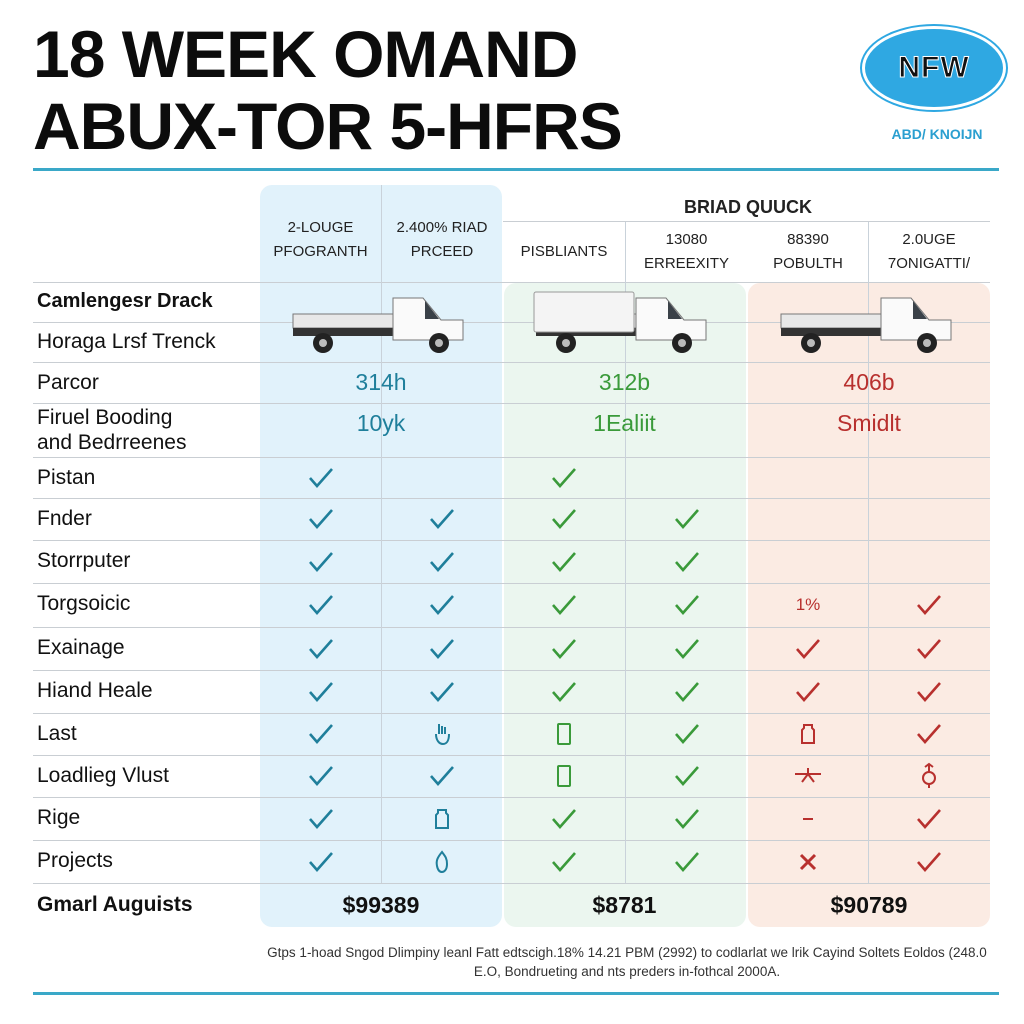  I want to click on parcor-value: 406b, so click(869, 382).